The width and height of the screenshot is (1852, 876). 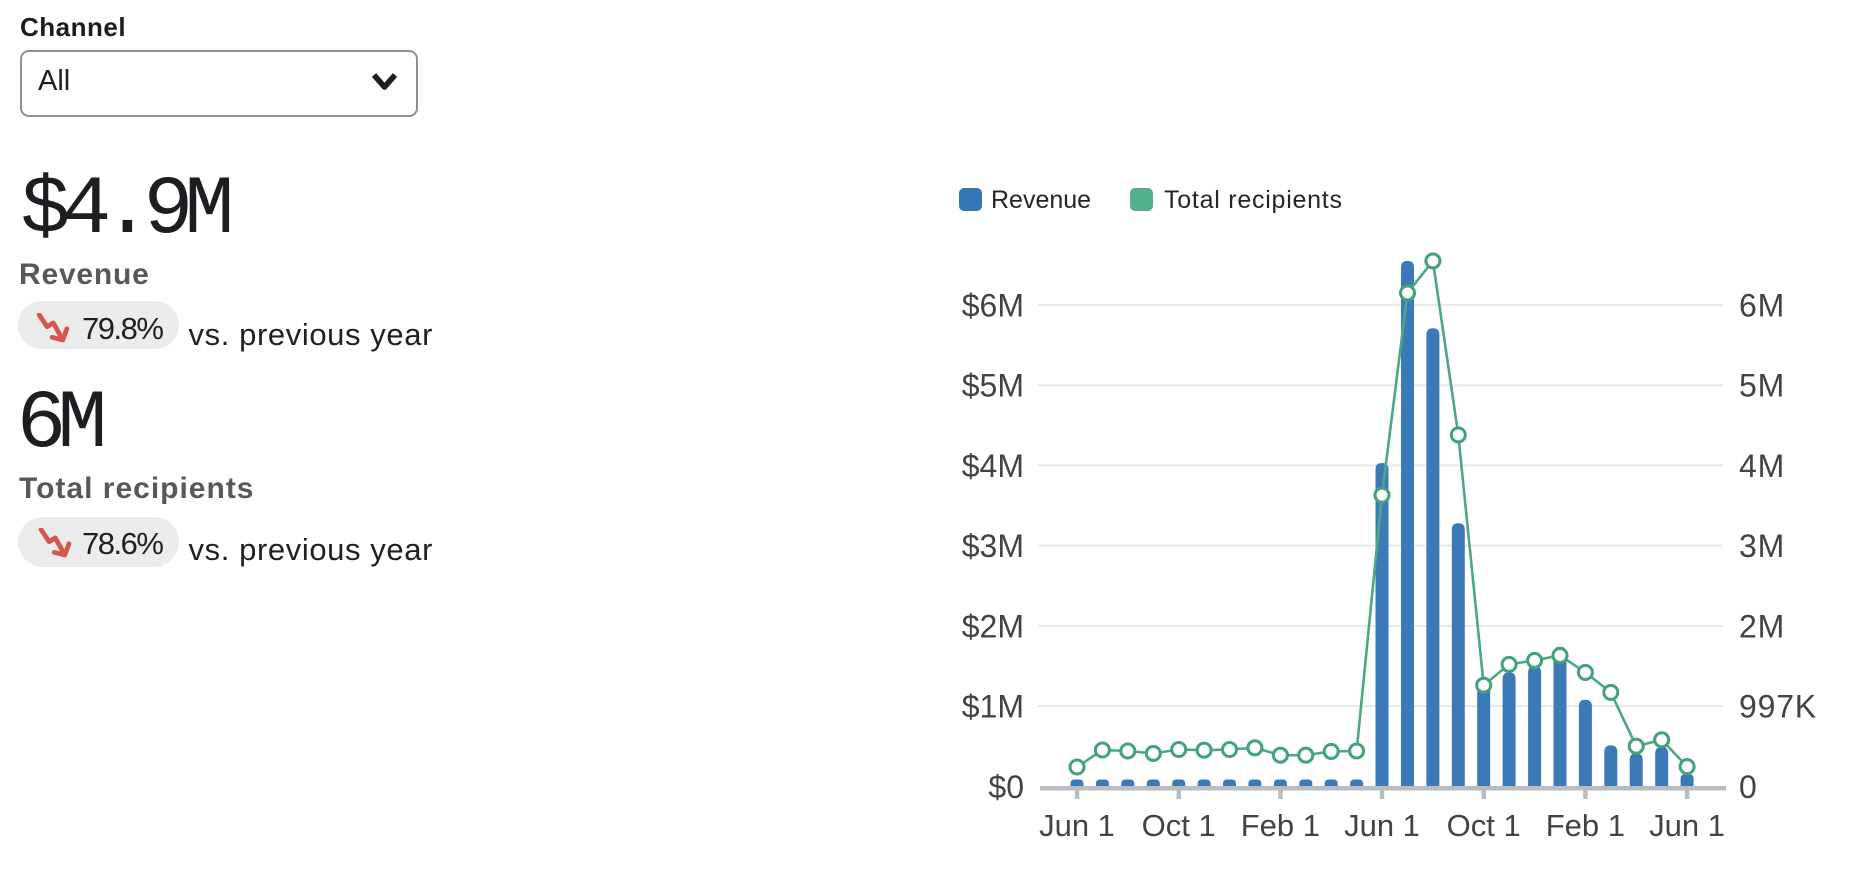 I want to click on svg-text: $3M, so click(x=993, y=546).